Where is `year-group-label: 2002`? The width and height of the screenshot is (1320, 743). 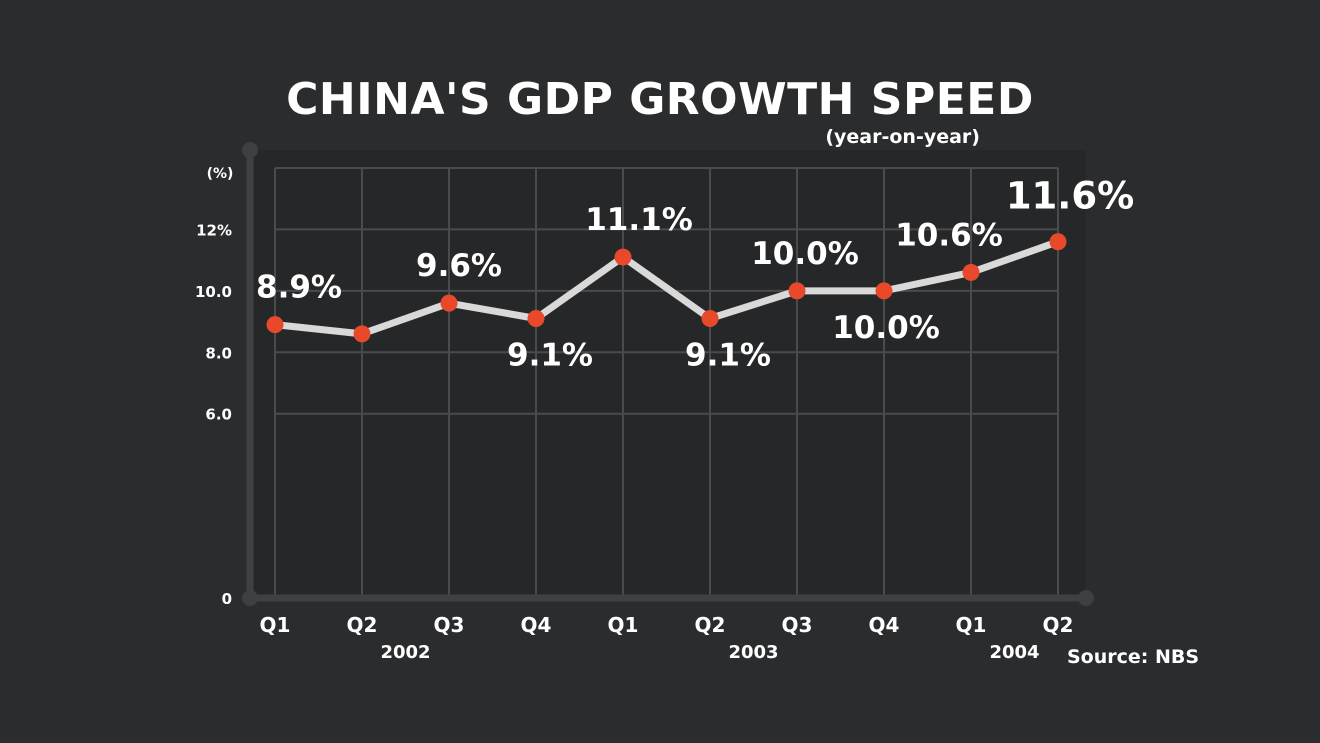 year-group-label: 2002 is located at coordinates (405, 652).